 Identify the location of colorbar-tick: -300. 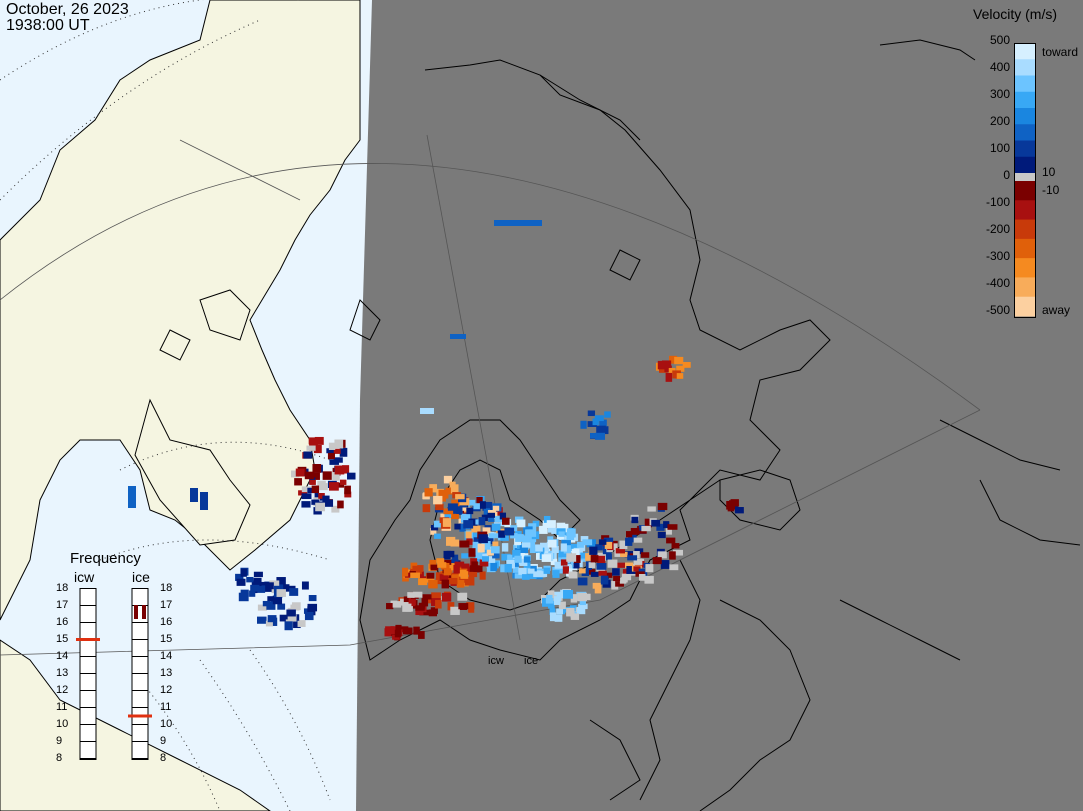
(997, 256).